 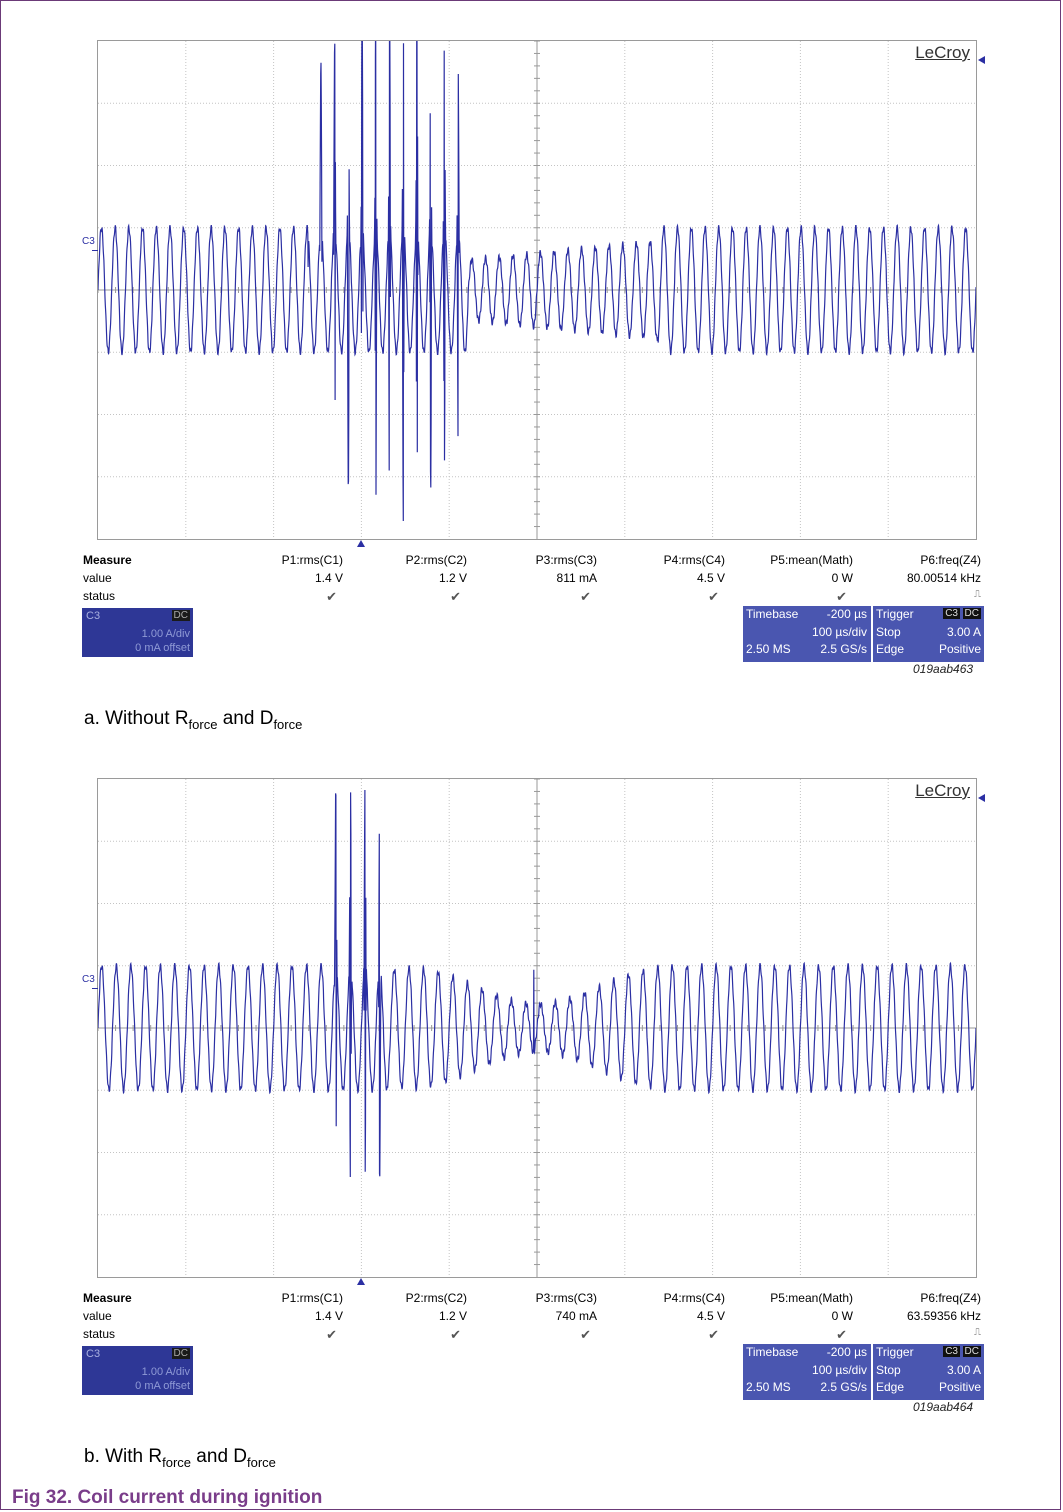 What do you see at coordinates (944, 578) in the screenshot?
I see `value-p6: 80.00514 kHz` at bounding box center [944, 578].